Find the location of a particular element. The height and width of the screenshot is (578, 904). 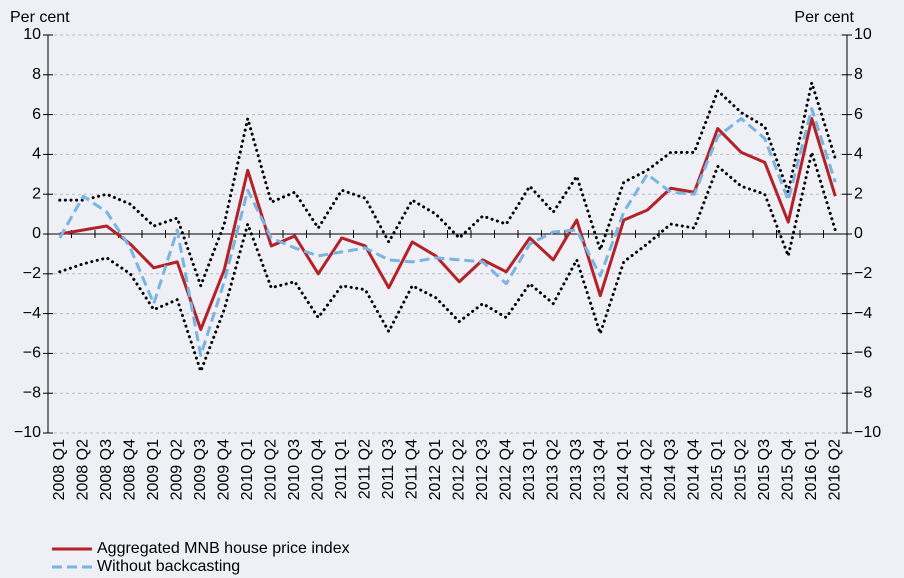

x-tick-label: 2009 Q3 is located at coordinates (200, 469).